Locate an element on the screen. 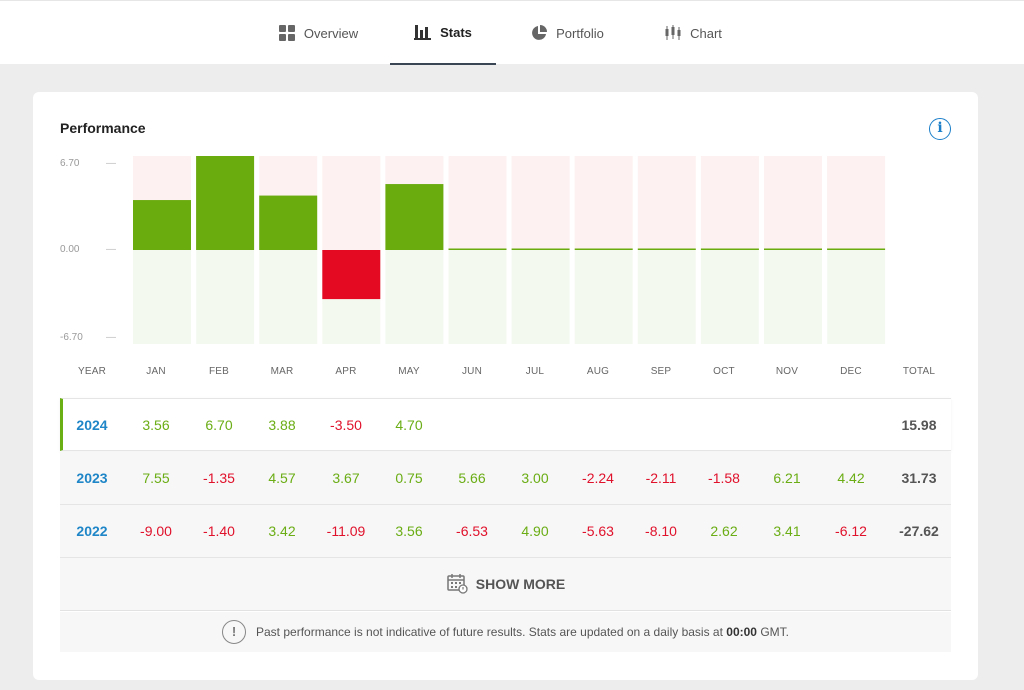  chart-bar-jul is located at coordinates (540, 249).